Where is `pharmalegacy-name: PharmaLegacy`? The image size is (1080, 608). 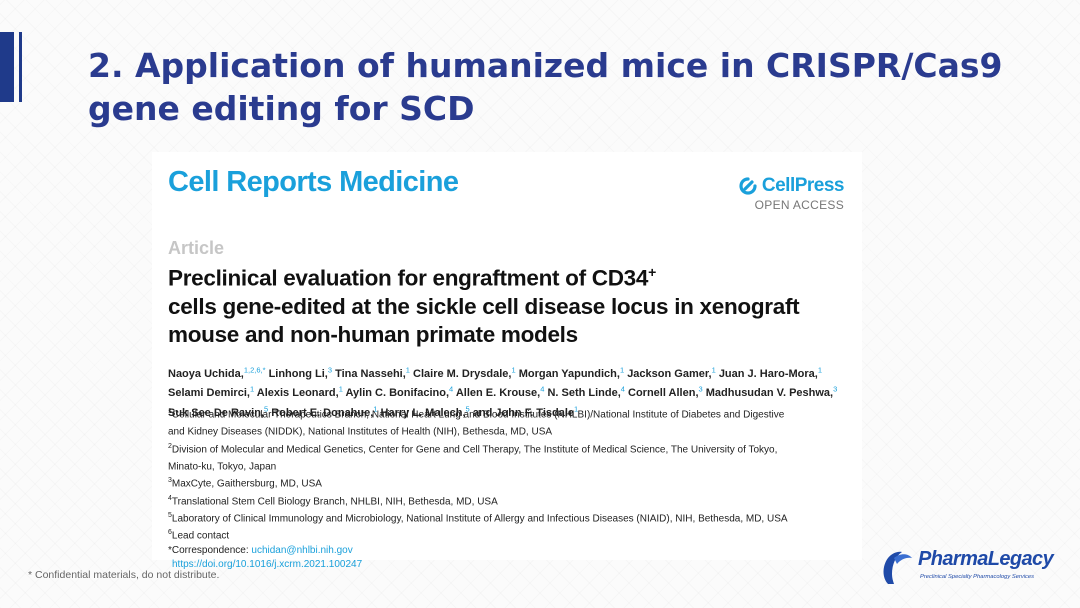 pharmalegacy-name: PharmaLegacy is located at coordinates (986, 559).